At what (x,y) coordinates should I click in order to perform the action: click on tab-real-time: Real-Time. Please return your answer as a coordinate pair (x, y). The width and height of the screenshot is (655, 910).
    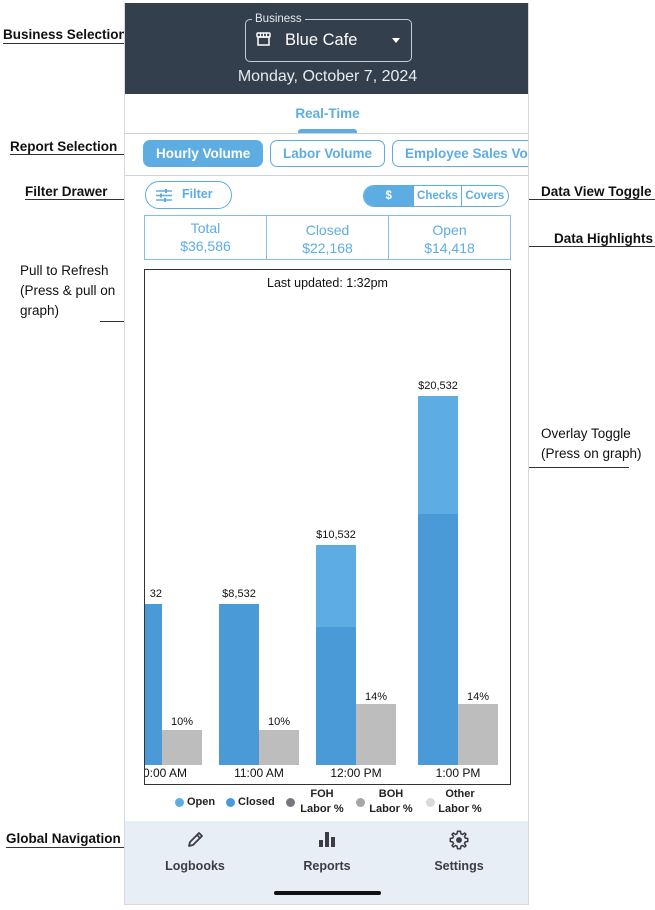
    Looking at the image, I should click on (327, 113).